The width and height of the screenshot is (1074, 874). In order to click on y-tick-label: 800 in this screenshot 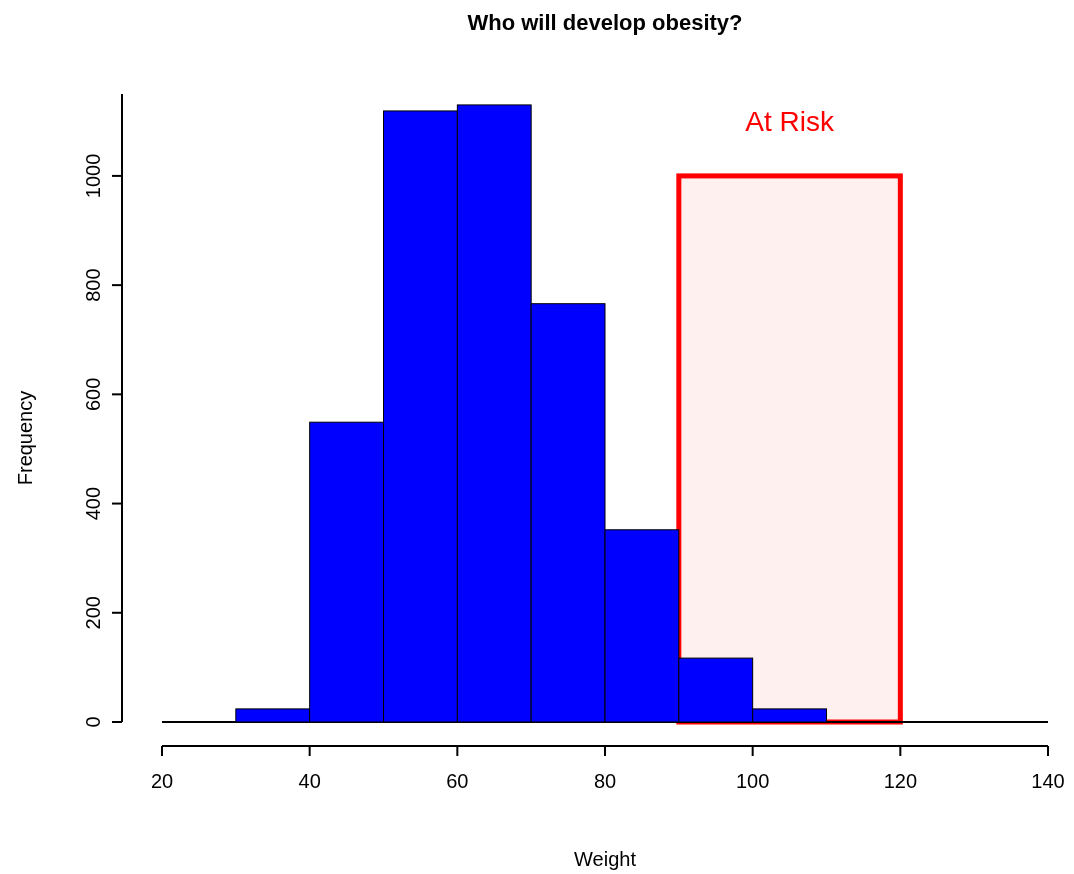, I will do `click(93, 285)`.